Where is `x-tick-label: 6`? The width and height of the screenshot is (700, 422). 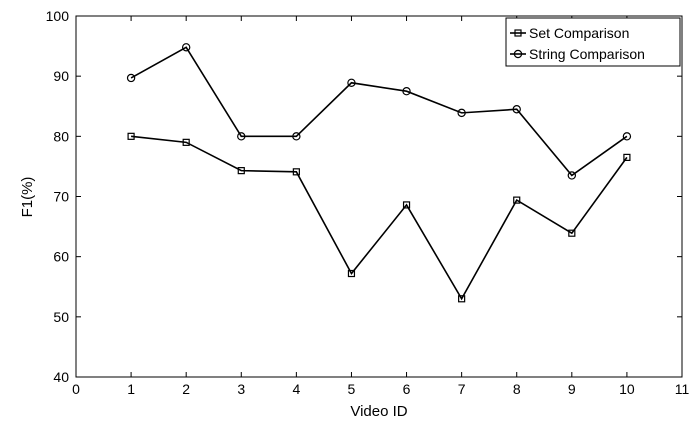 x-tick-label: 6 is located at coordinates (407, 389).